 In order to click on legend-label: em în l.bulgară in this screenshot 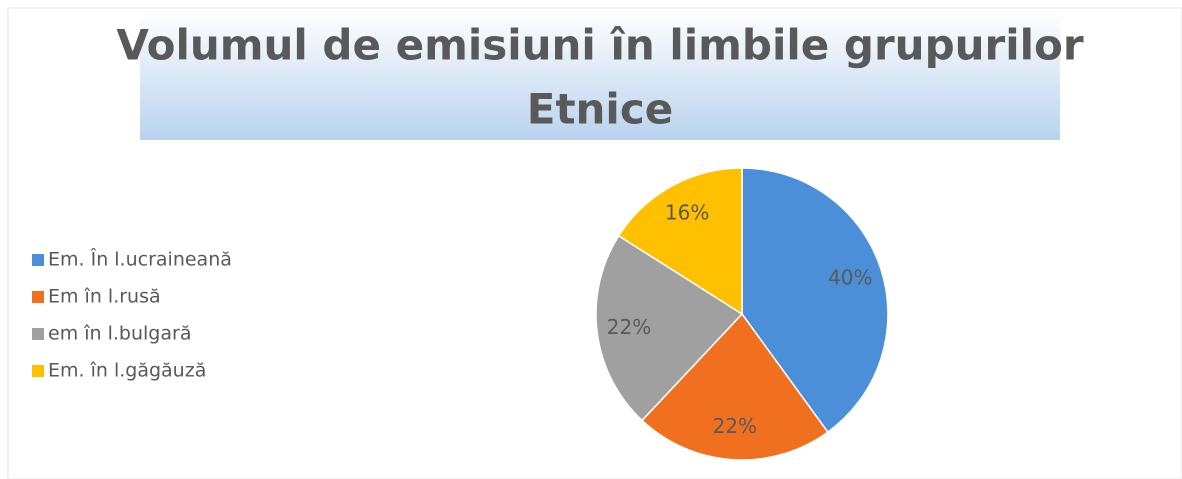, I will do `click(119, 334)`.